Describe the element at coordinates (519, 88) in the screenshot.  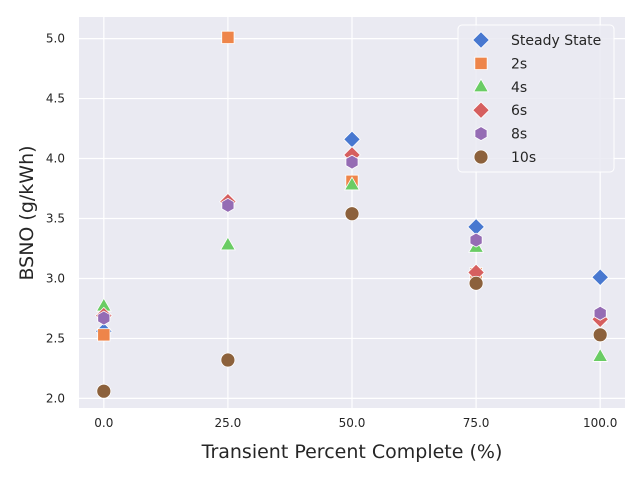
I see `legend-label: 4s` at that location.